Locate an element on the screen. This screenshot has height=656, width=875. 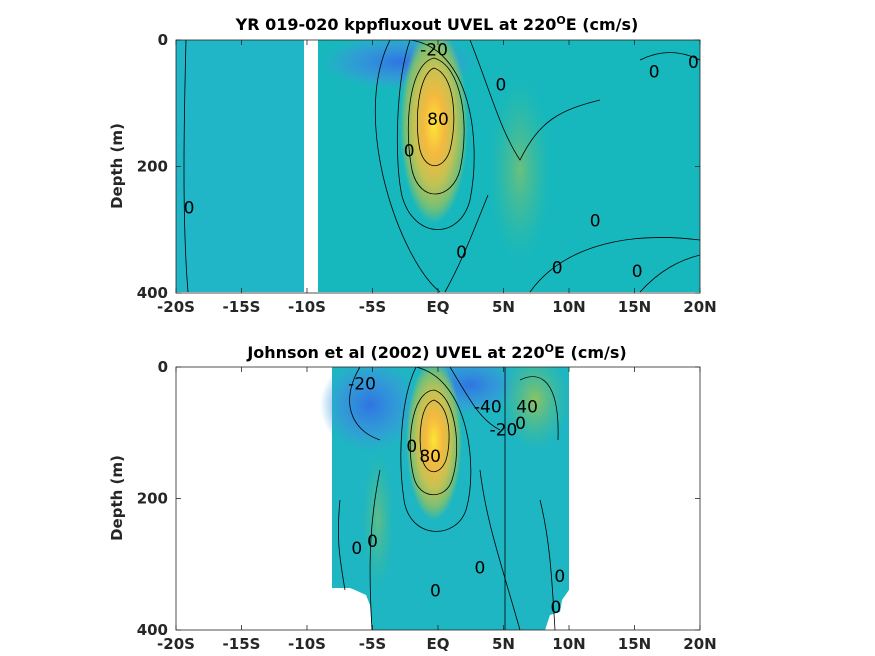
field-block-west is located at coordinates (240, 166).